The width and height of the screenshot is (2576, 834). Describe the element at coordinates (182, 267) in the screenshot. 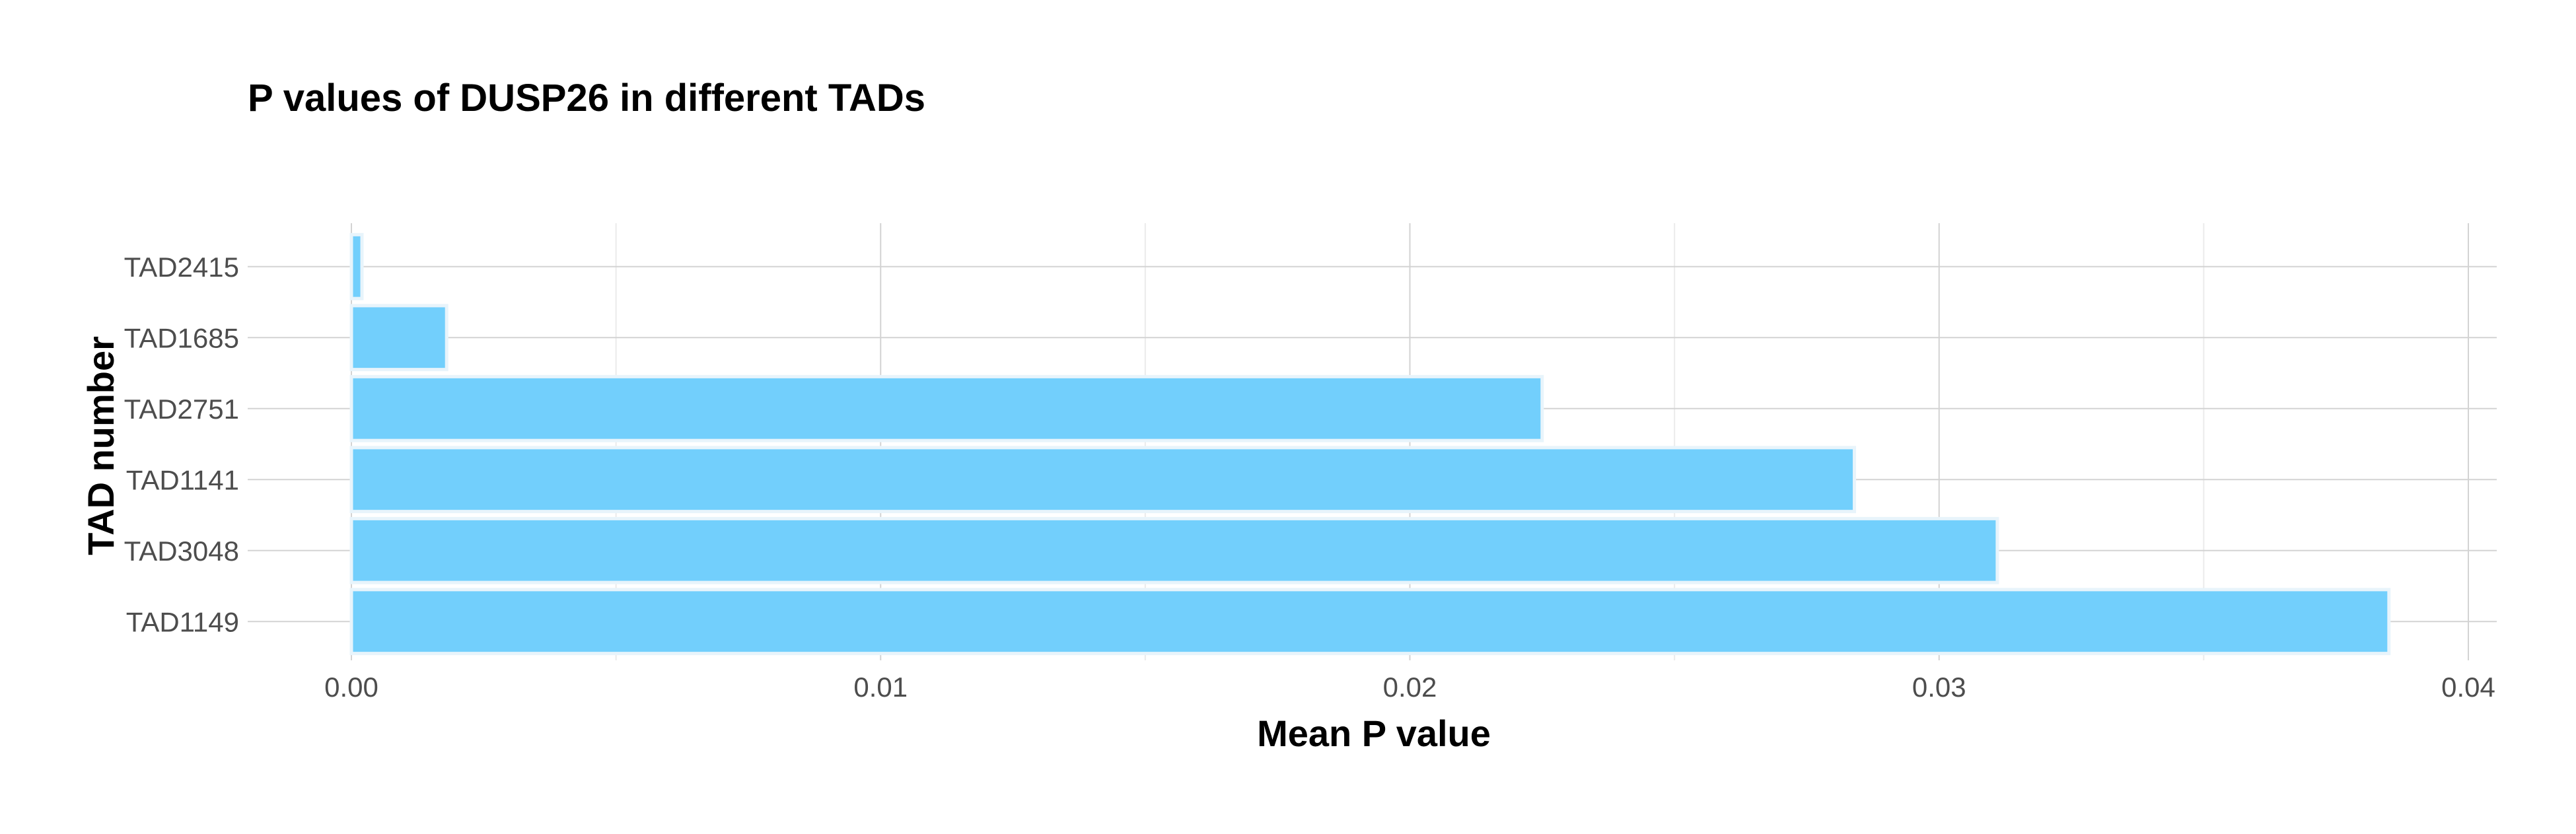

I see `y-tick-label: TAD2415` at that location.